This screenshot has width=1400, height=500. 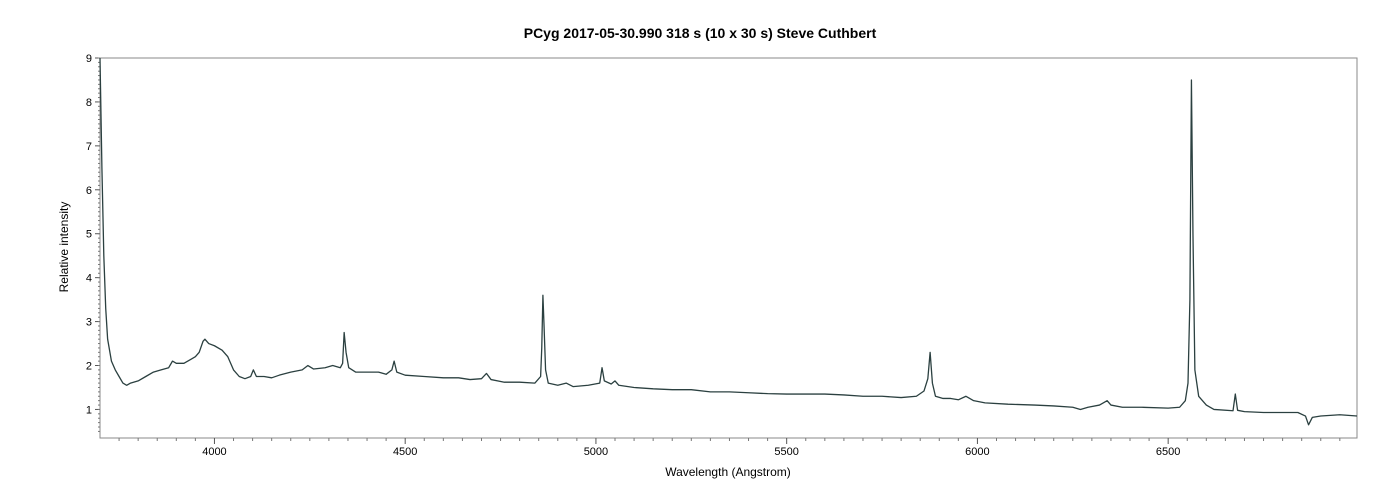 What do you see at coordinates (977, 452) in the screenshot?
I see `x-tick-label: 6000` at bounding box center [977, 452].